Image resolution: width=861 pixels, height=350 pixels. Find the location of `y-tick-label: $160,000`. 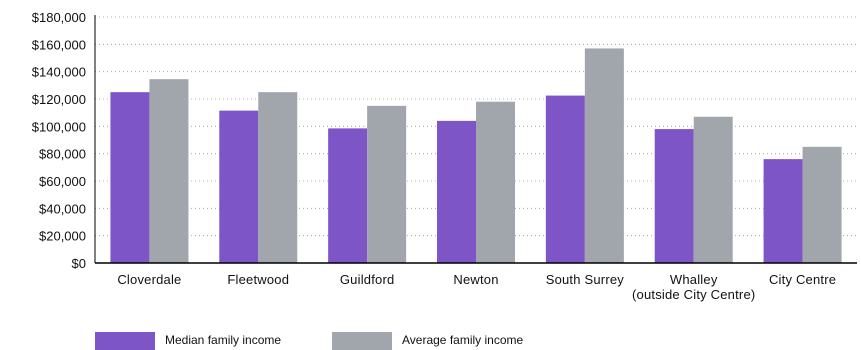

y-tick-label: $160,000 is located at coordinates (59, 44).